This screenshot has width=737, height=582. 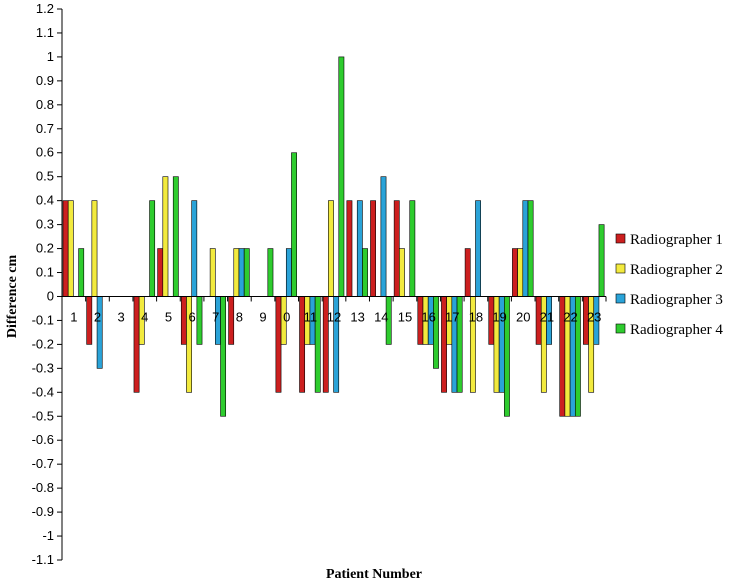 What do you see at coordinates (50, 56) in the screenshot?
I see `y-tick-label: 1` at bounding box center [50, 56].